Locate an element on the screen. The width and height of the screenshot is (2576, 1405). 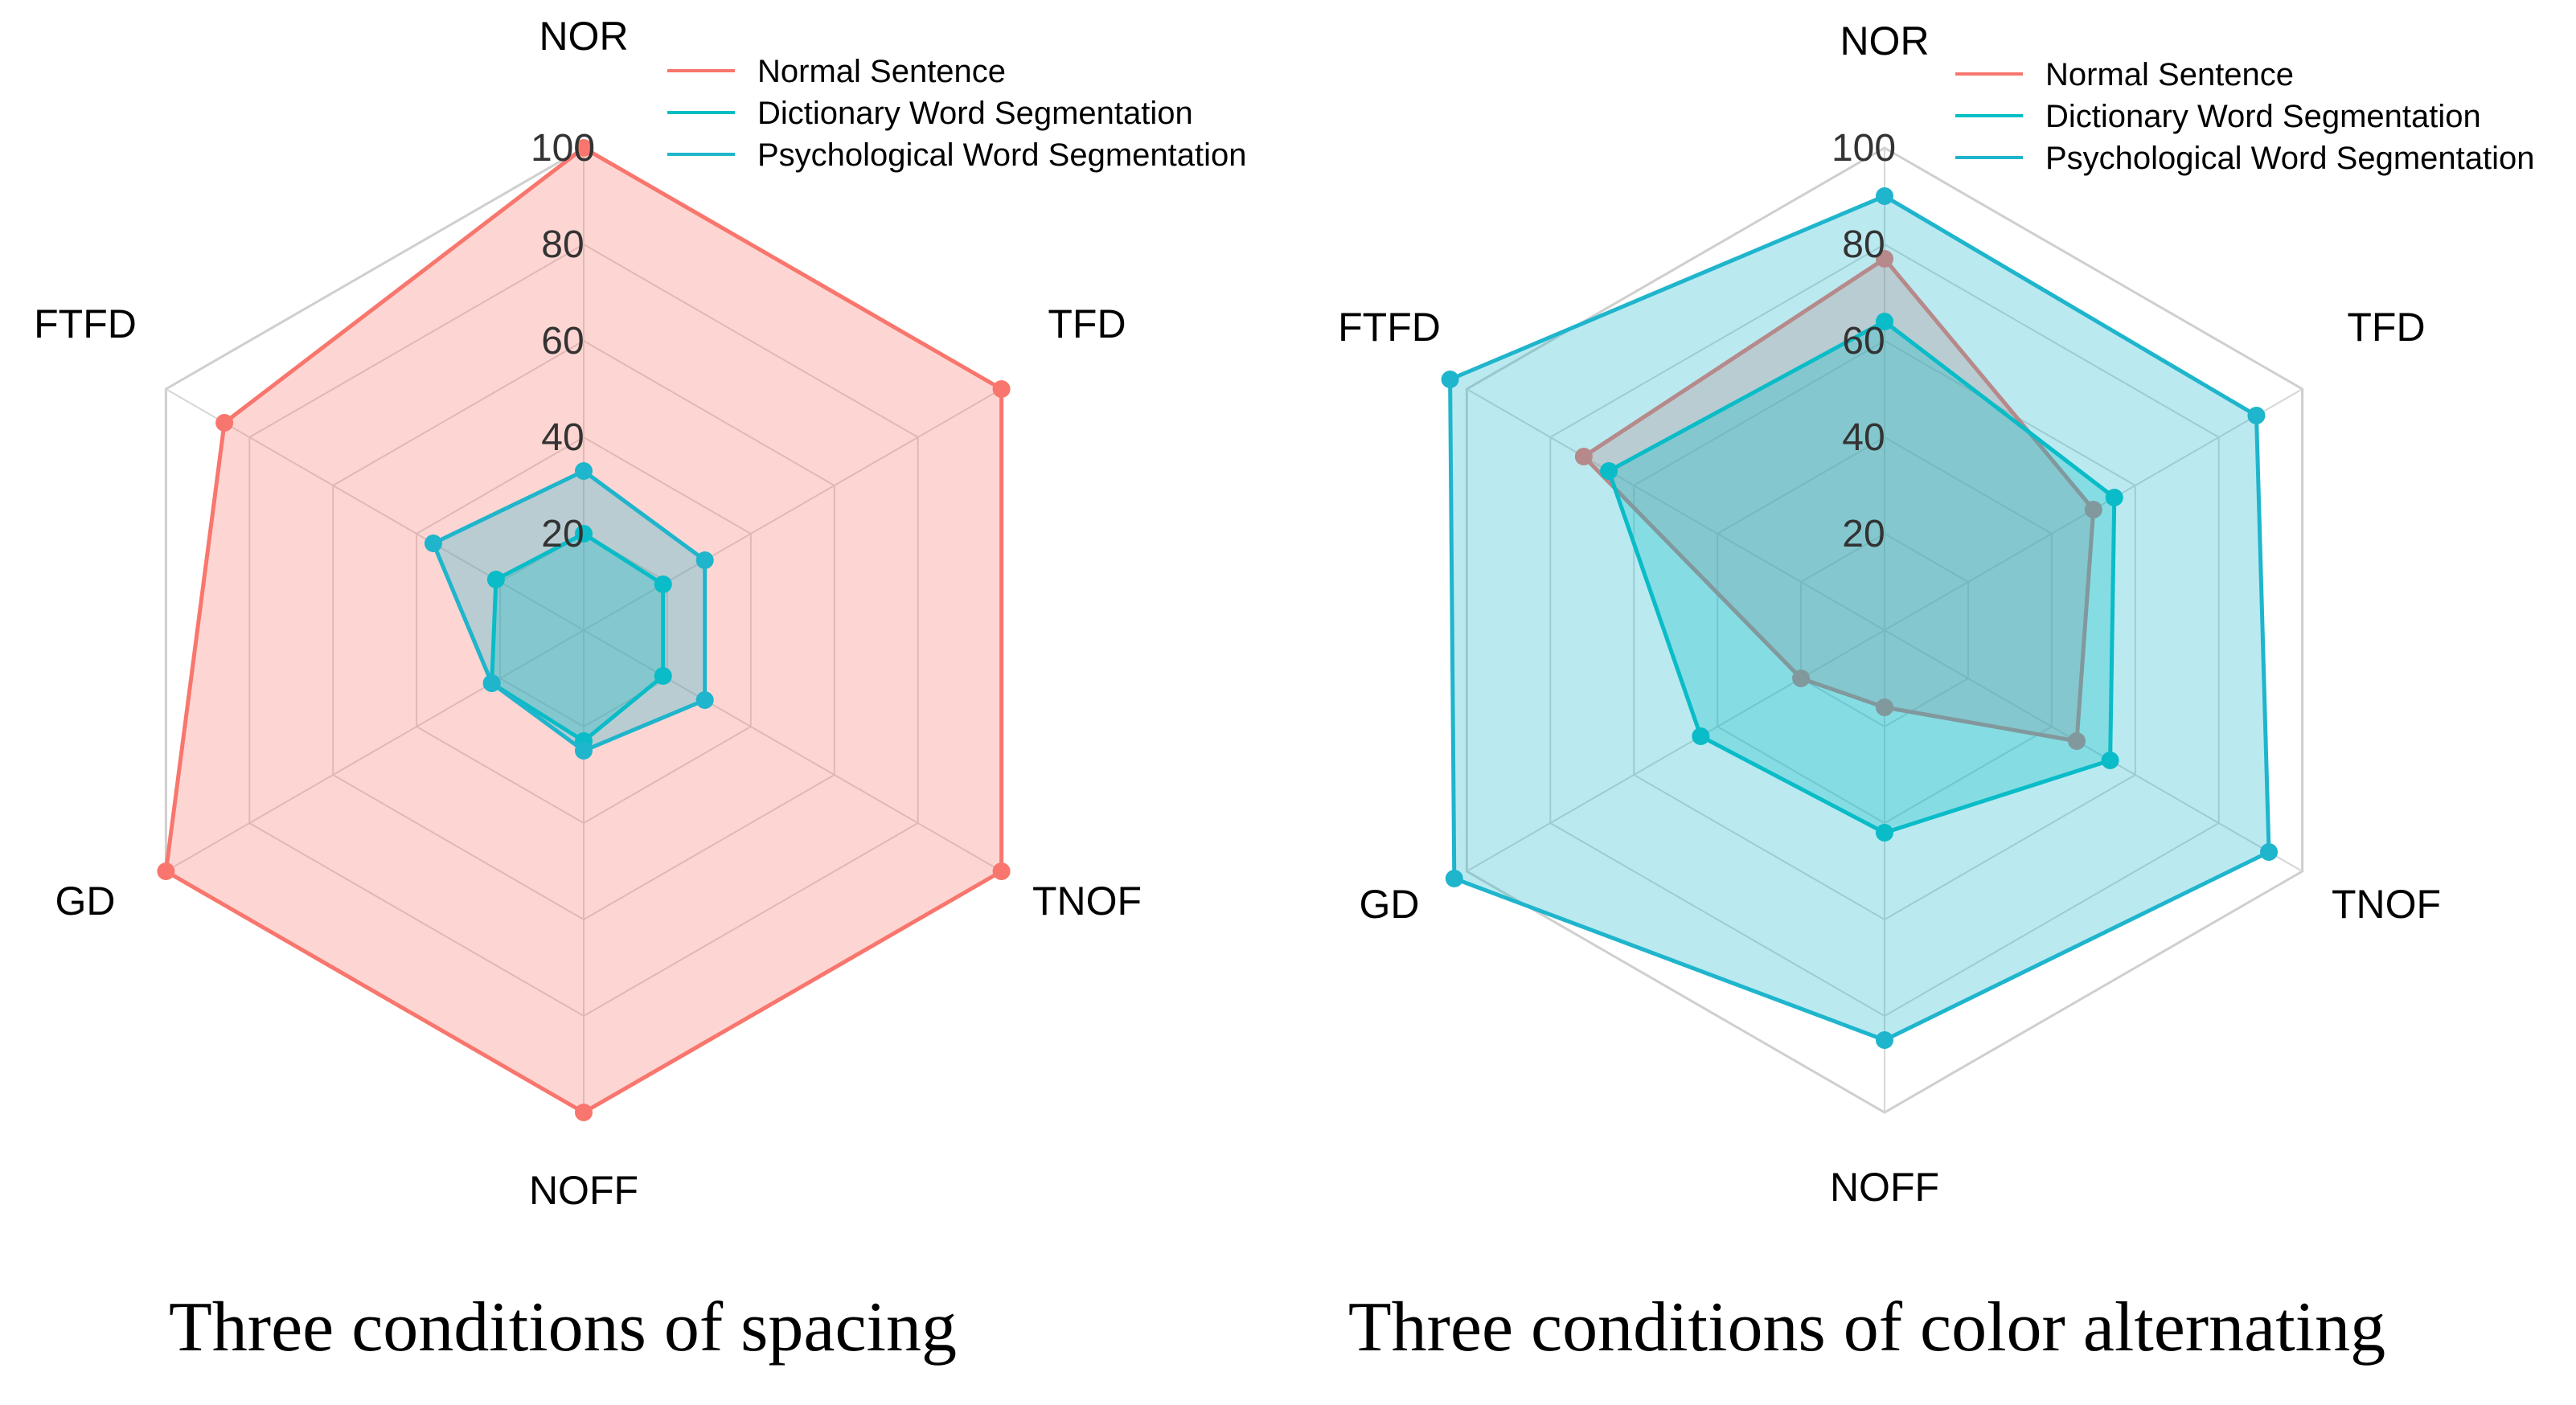
series-normal-sentence is located at coordinates (1838, 500).